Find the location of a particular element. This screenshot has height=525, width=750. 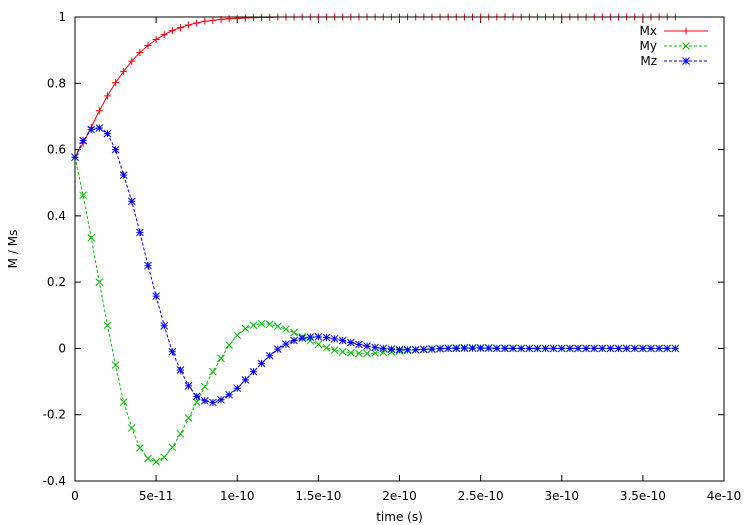

x-tick-label: 2.5e-10 is located at coordinates (481, 496).